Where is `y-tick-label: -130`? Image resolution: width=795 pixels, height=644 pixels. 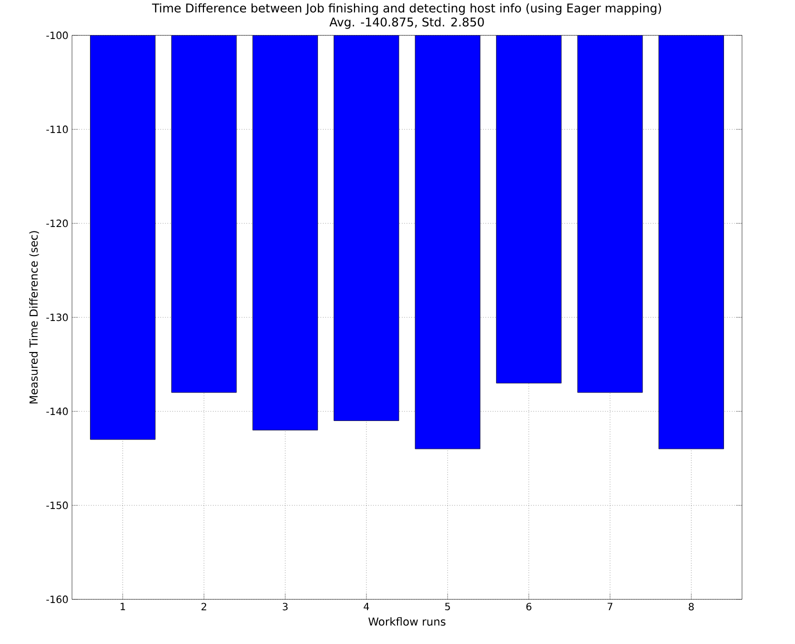 y-tick-label: -130 is located at coordinates (57, 317).